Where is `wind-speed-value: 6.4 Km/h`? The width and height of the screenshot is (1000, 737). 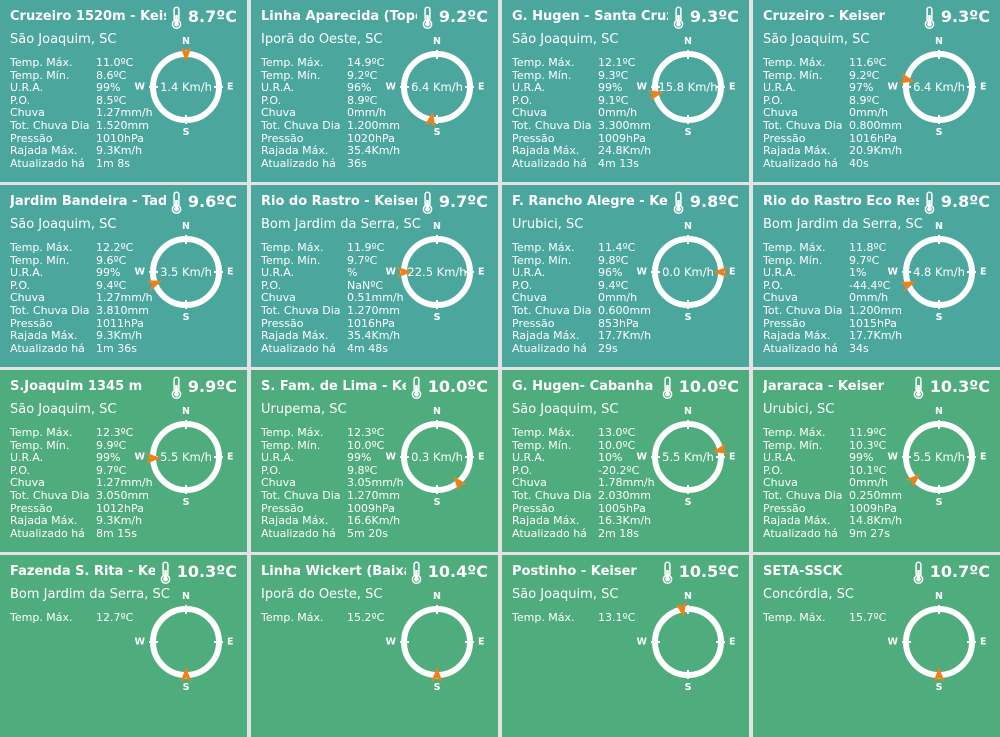 wind-speed-value: 6.4 Km/h is located at coordinates (437, 87).